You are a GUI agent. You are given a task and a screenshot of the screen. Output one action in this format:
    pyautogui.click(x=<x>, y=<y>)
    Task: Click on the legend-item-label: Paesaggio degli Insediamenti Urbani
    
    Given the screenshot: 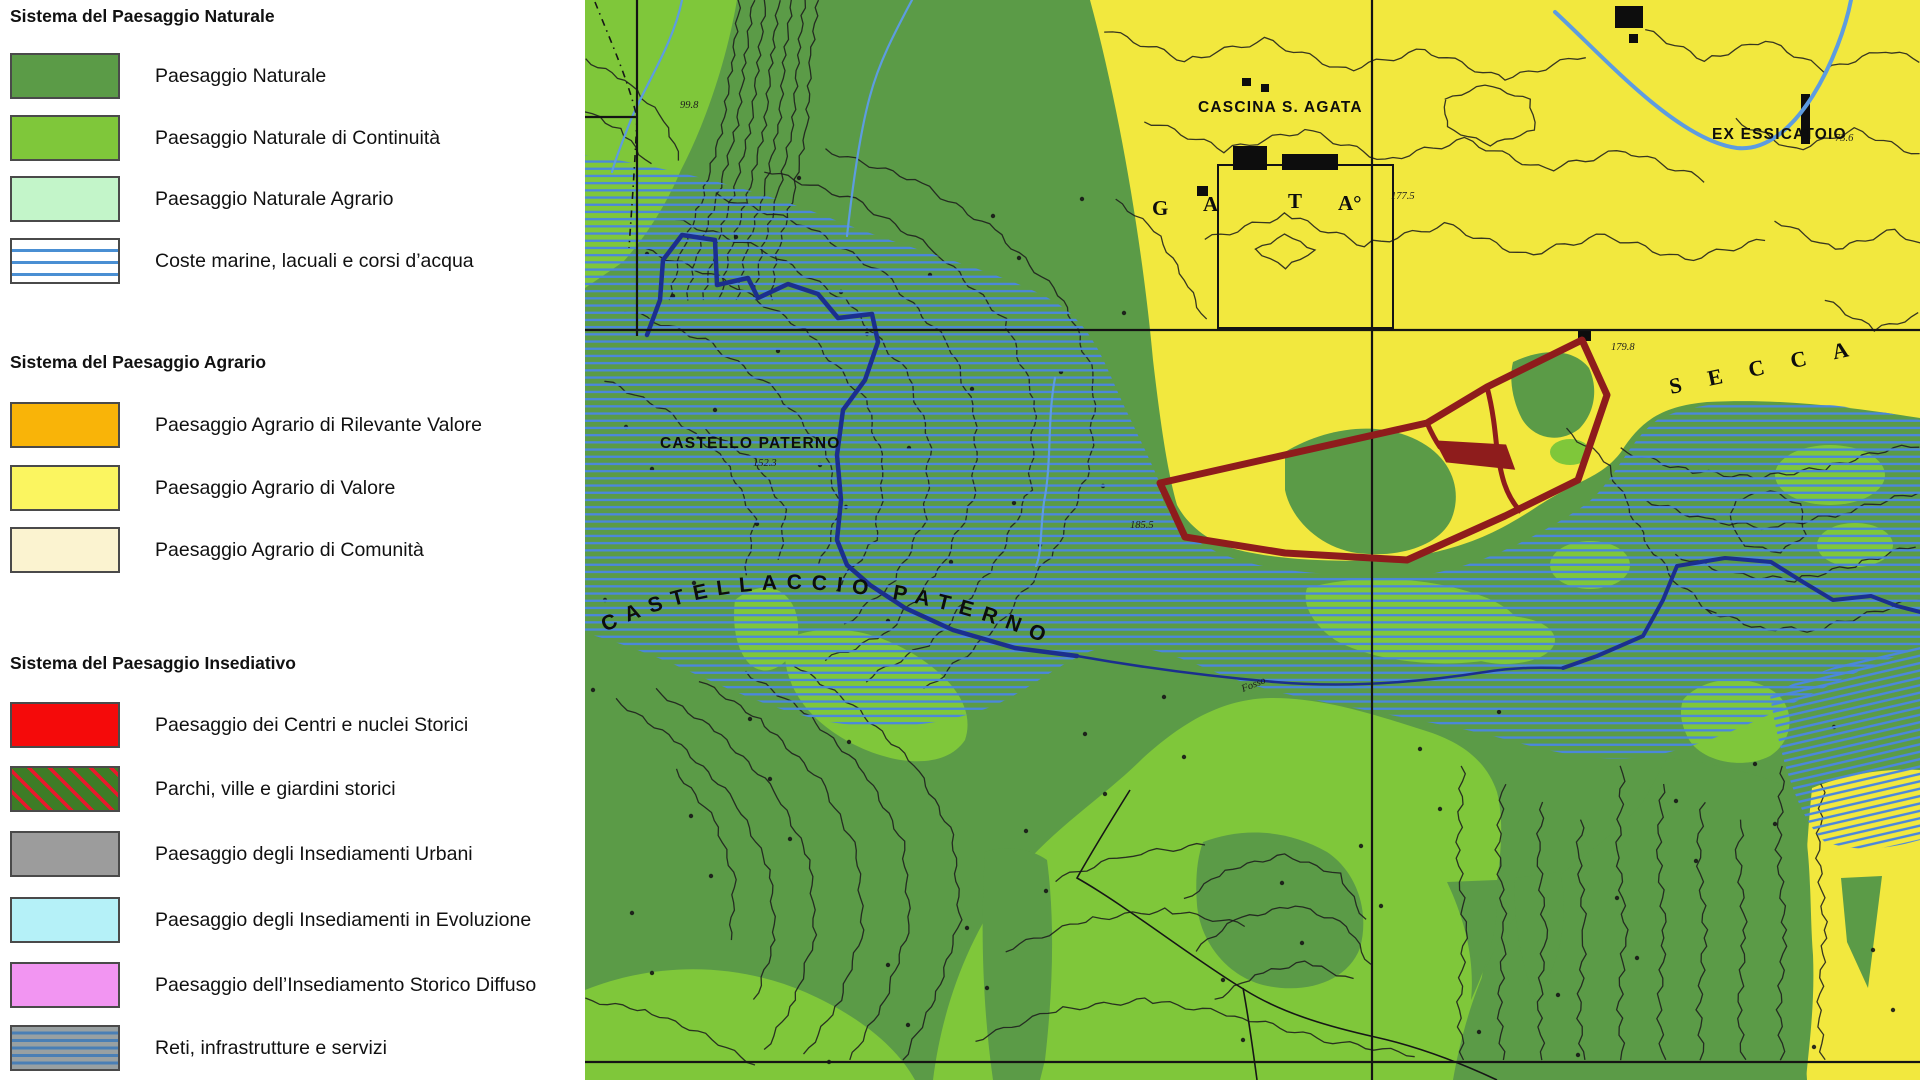 What is the action you would take?
    pyautogui.click(x=314, y=853)
    